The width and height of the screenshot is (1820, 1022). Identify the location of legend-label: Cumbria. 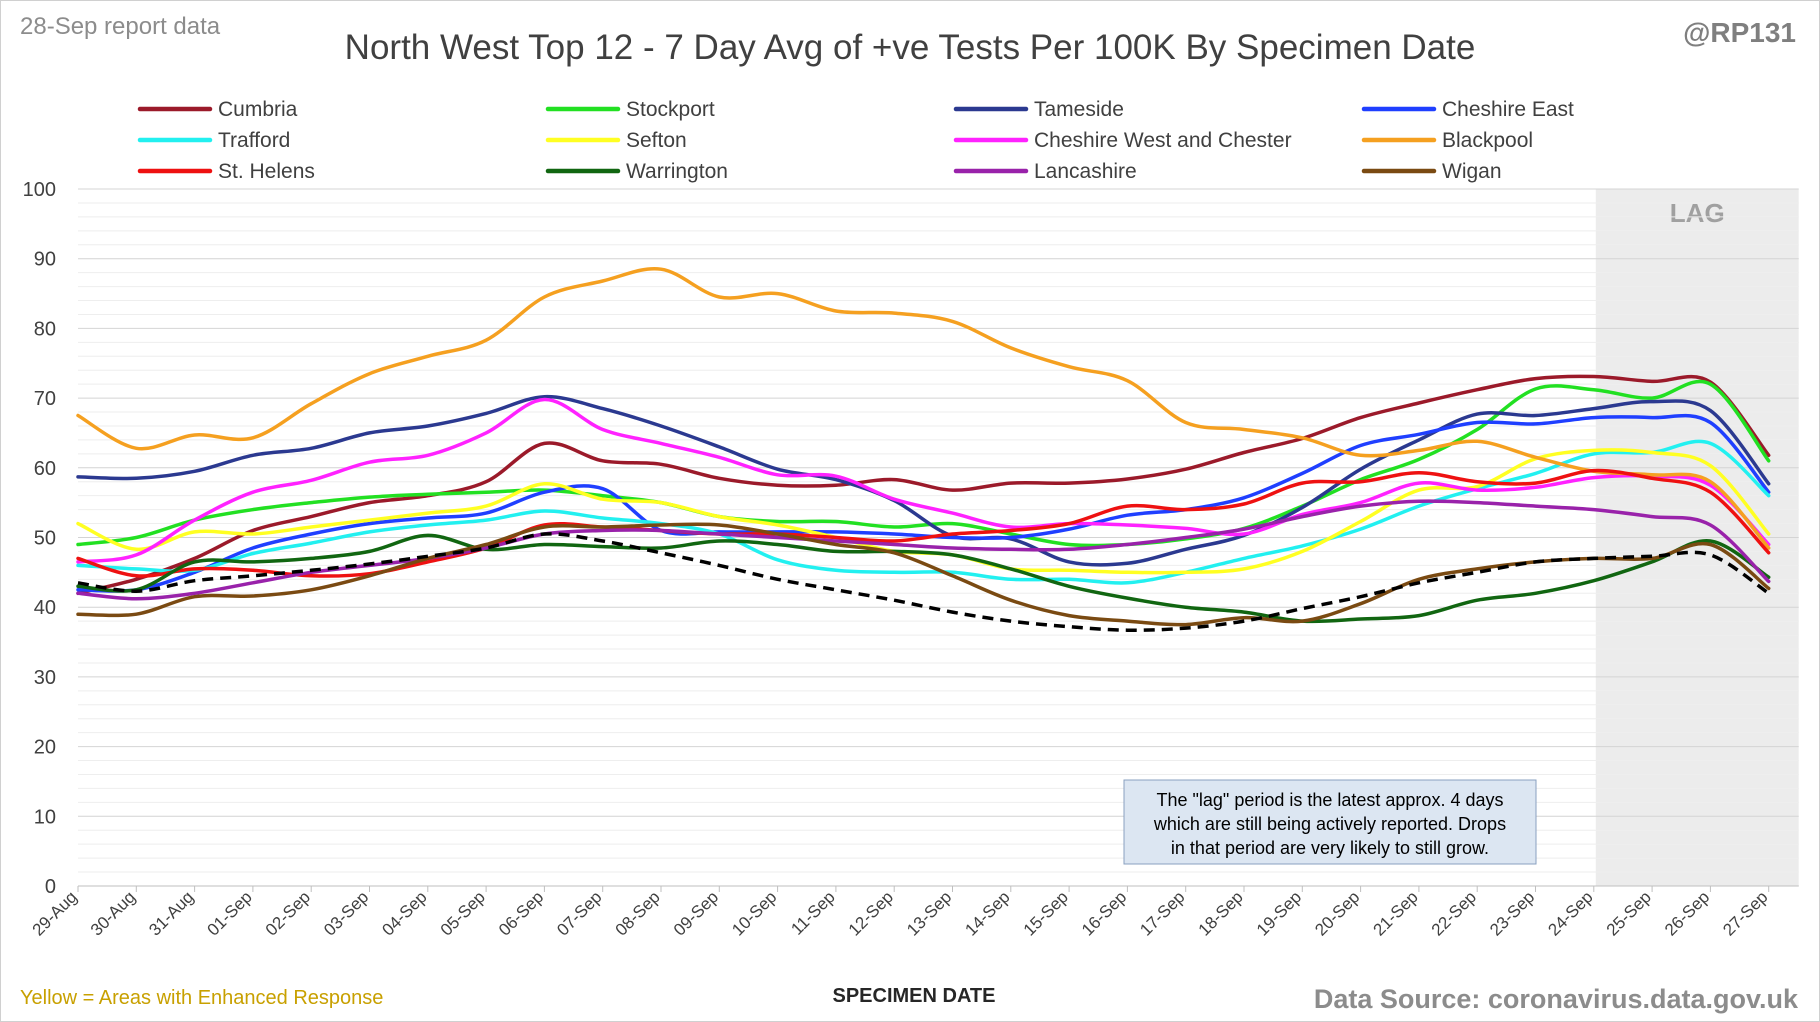
(258, 109).